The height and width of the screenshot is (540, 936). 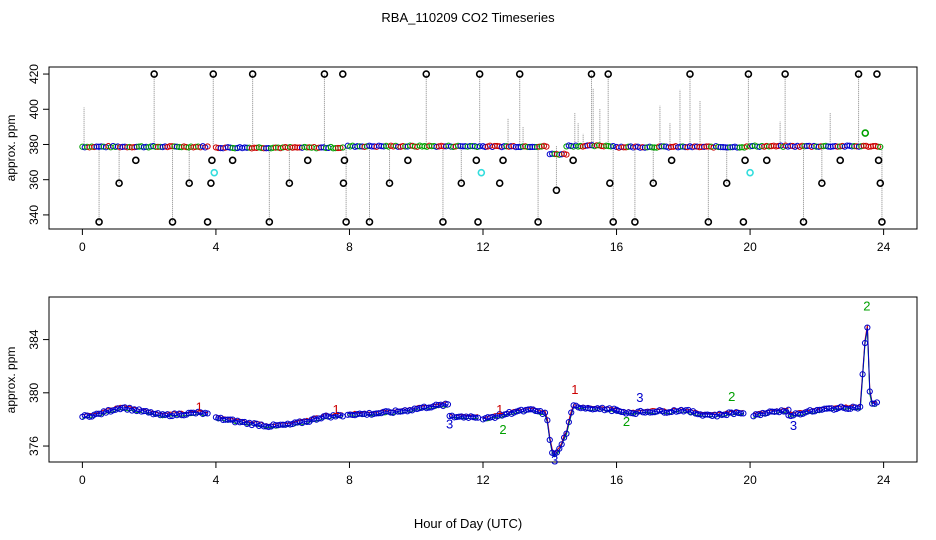 What do you see at coordinates (483, 480) in the screenshot?
I see `bottom-x-tick-label: 12` at bounding box center [483, 480].